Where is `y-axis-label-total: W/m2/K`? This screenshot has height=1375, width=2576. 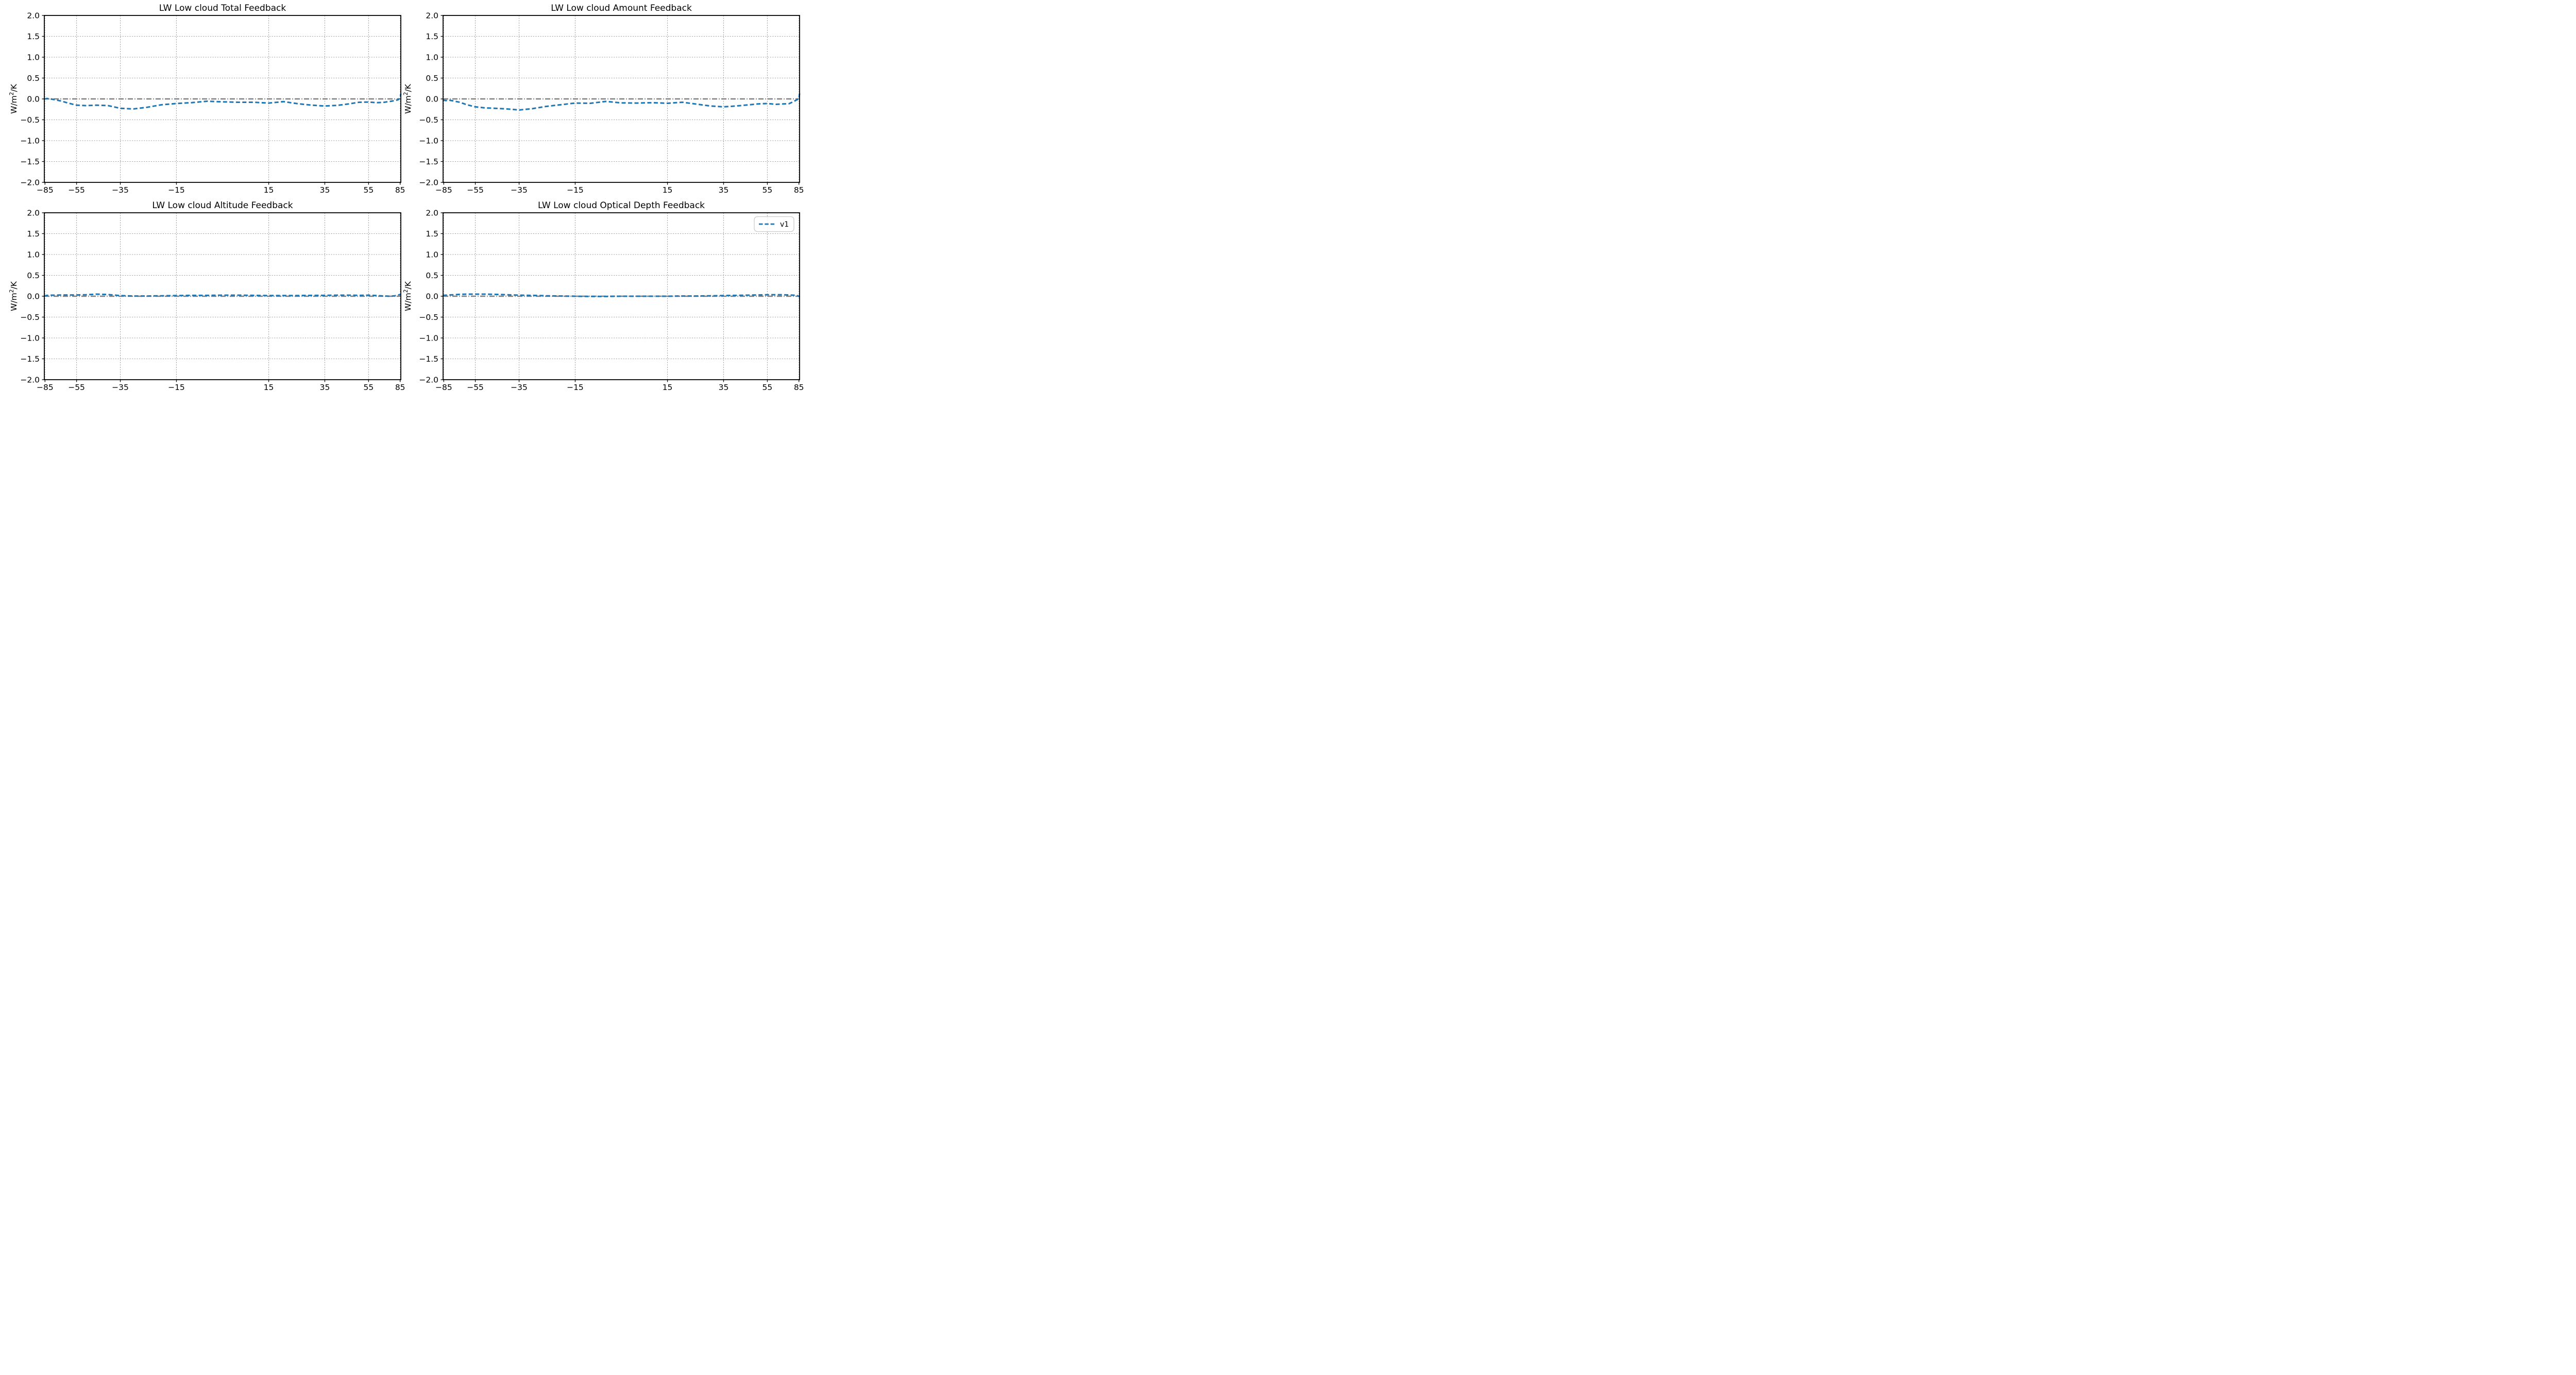
y-axis-label-total: W/m2/K is located at coordinates (14, 98).